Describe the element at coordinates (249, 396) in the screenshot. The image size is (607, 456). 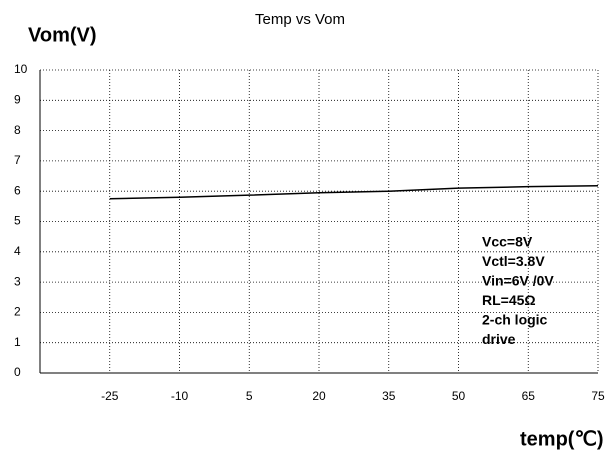
I see `x-tick-label: 5` at that location.